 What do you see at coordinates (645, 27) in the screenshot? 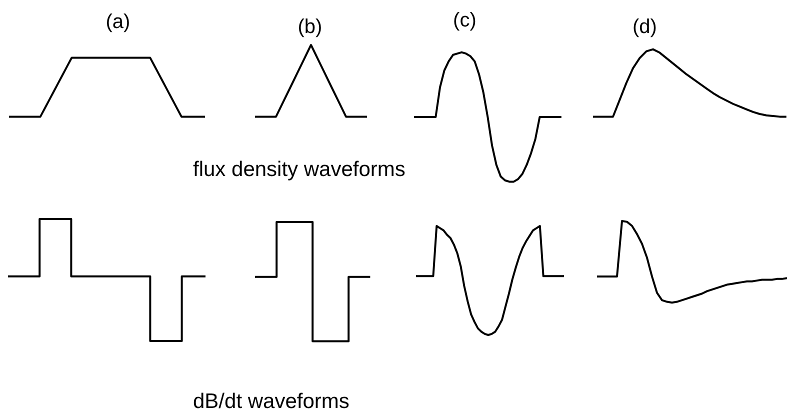
I see `chart-title: (d)` at bounding box center [645, 27].